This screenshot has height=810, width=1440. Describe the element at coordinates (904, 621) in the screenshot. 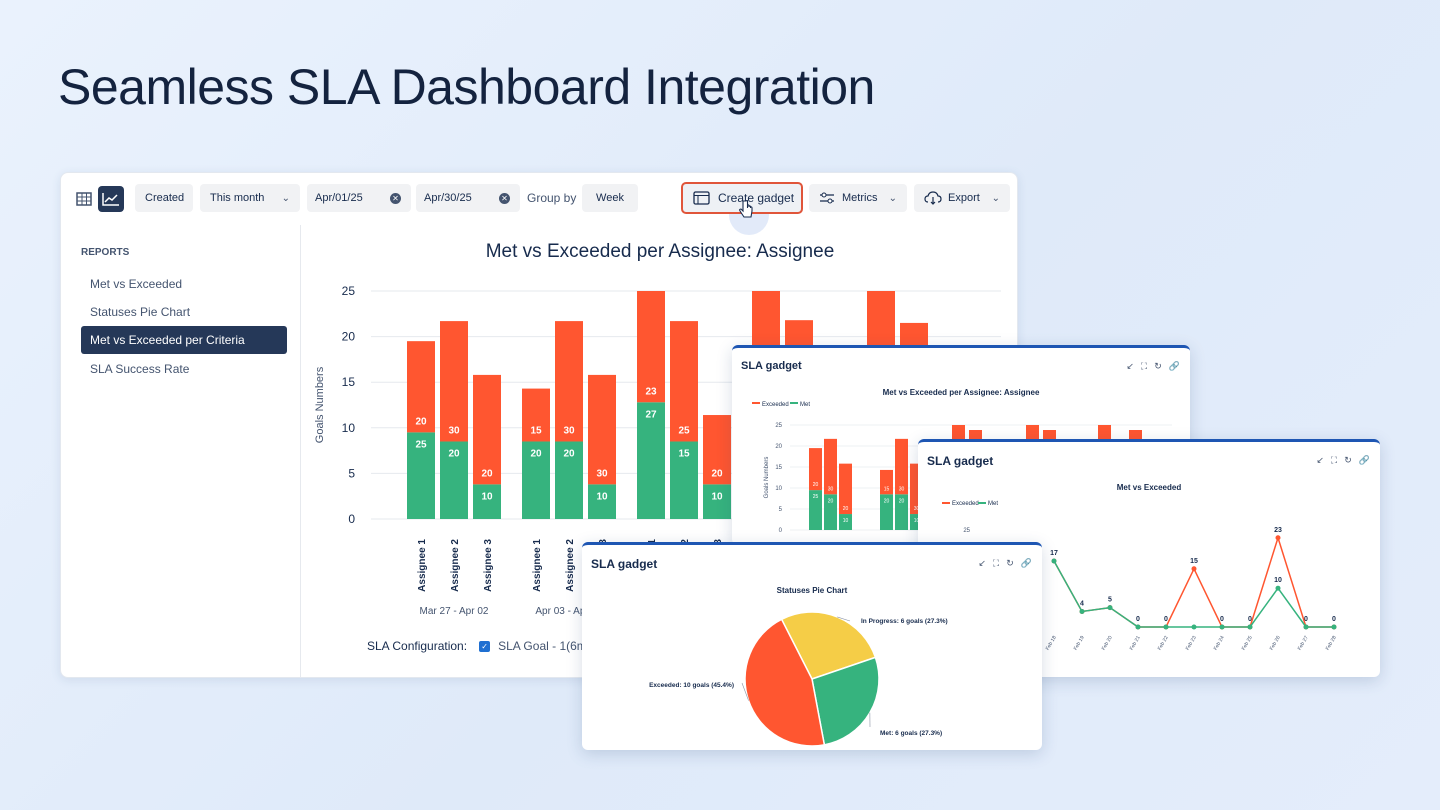

I see `slice-label: In Progress: 6 goals (27.3%)` at that location.